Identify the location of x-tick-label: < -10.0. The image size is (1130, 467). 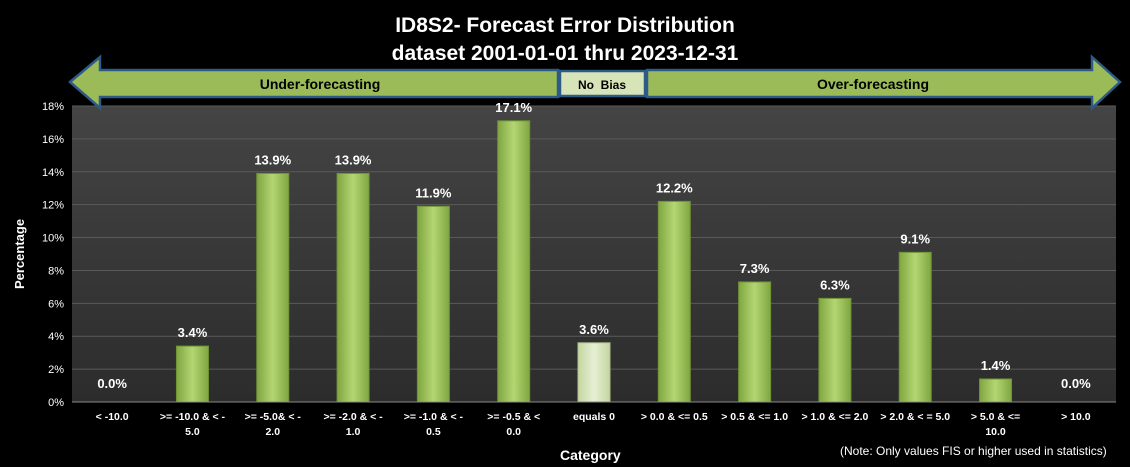
(112, 417).